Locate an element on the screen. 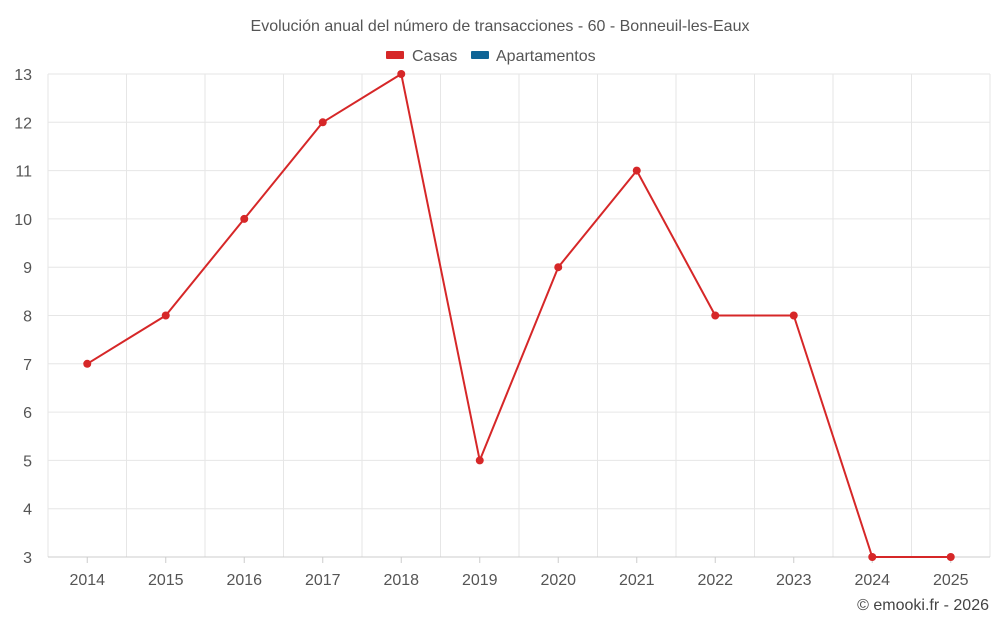 The width and height of the screenshot is (1000, 625). x-tick-label: 2025 is located at coordinates (951, 580).